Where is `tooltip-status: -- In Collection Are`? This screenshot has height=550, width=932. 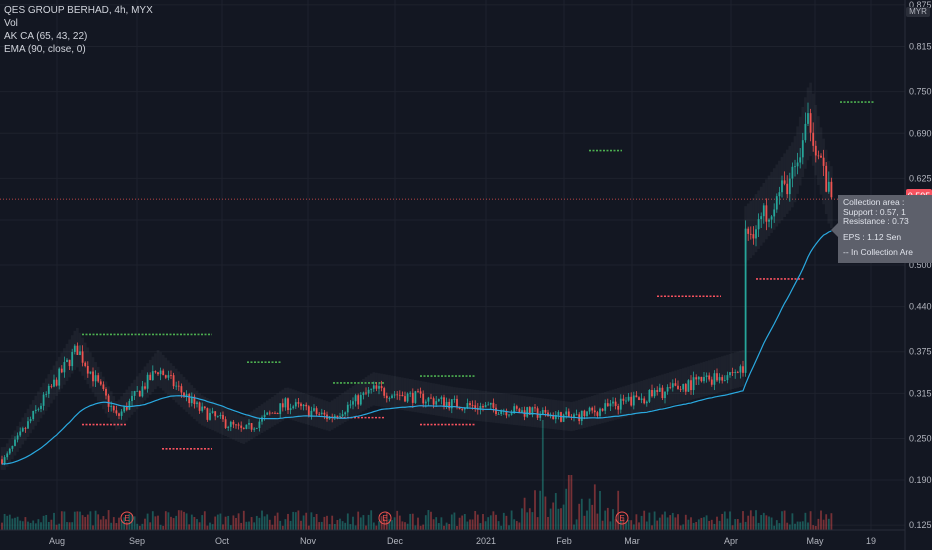 tooltip-status: -- In Collection Are is located at coordinates (878, 252).